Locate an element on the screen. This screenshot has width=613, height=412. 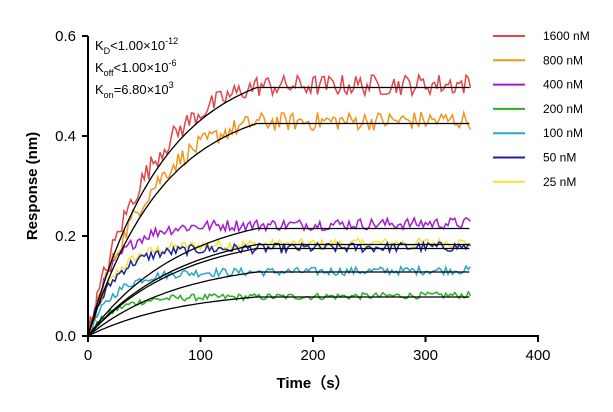
kd-annotation: KD<1.00×10-12 is located at coordinates (136, 46).